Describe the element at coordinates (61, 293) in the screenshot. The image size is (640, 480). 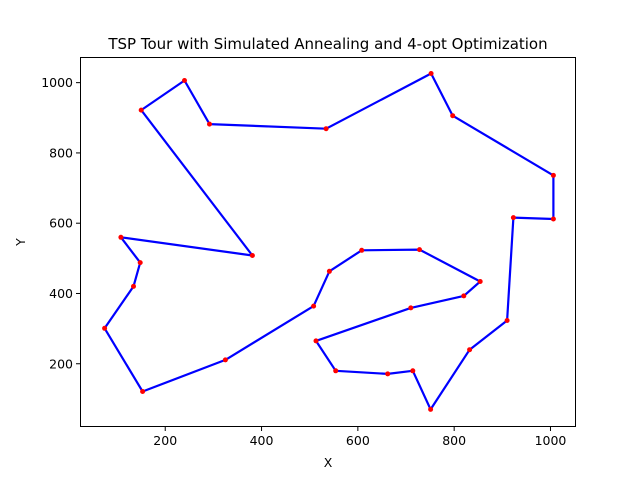
I see `y-tick-label: 400` at that location.